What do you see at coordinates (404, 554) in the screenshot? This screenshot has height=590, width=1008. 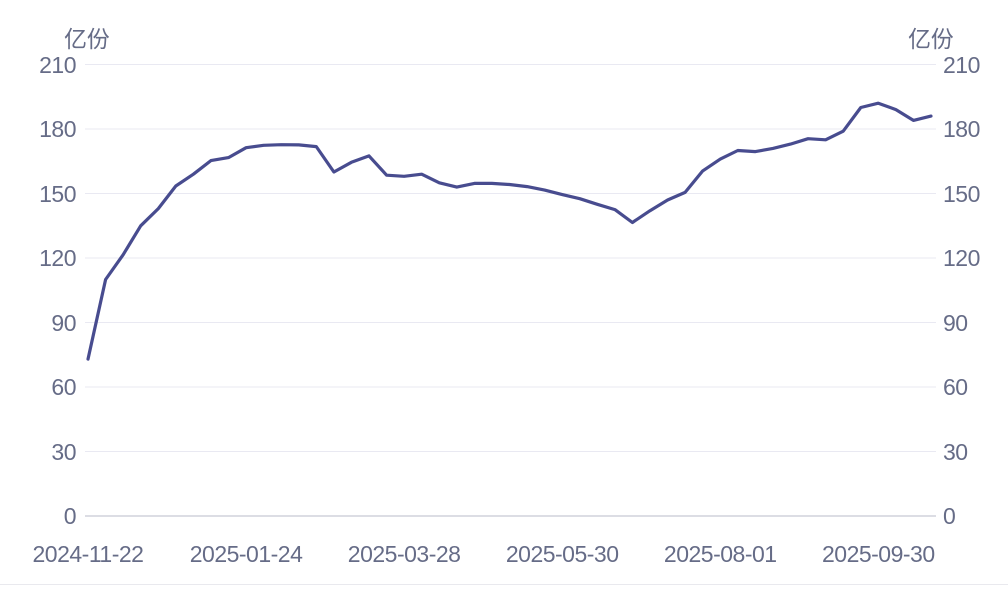 I see `x-tick-label-2025-03-28: 2025-03-28` at bounding box center [404, 554].